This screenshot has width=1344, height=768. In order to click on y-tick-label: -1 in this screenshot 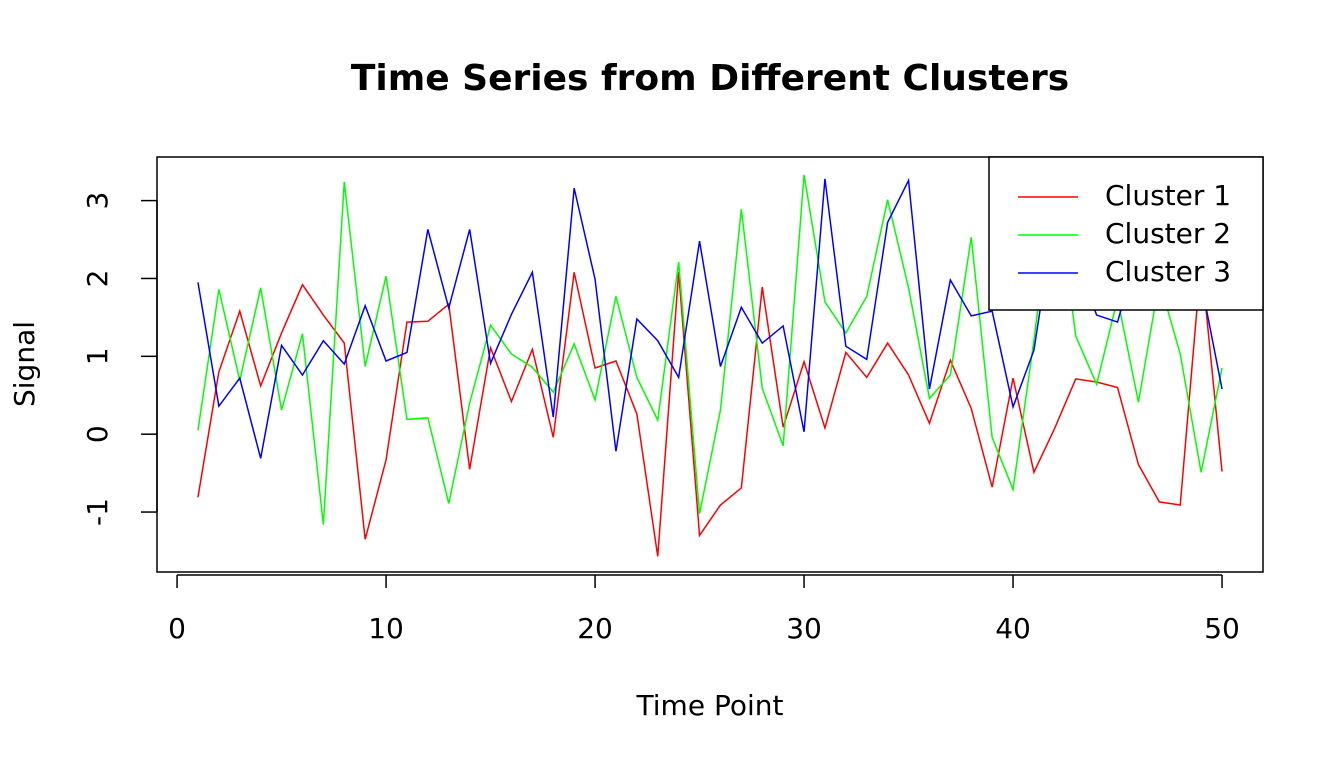, I will do `click(97, 512)`.